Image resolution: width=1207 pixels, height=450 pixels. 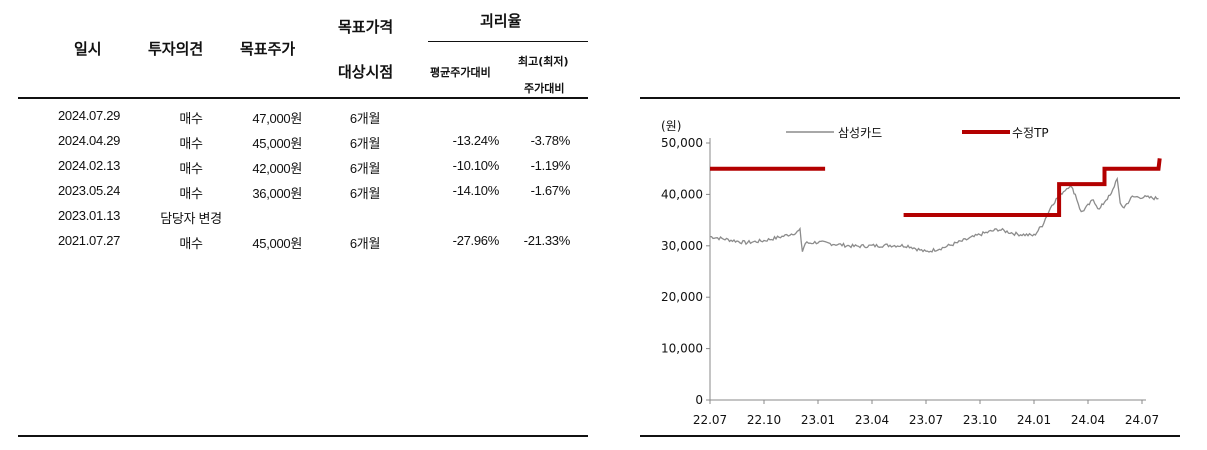 I want to click on x-tick-label: 23.04, so click(x=872, y=420).